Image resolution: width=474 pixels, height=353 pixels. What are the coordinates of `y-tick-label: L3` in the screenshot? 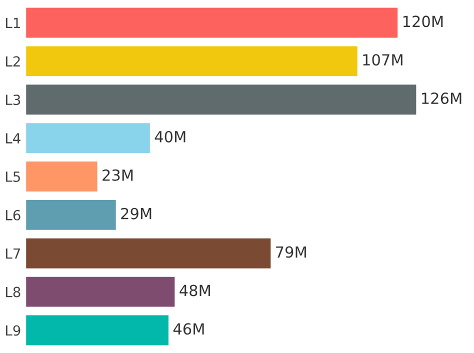 It's located at (13, 100).